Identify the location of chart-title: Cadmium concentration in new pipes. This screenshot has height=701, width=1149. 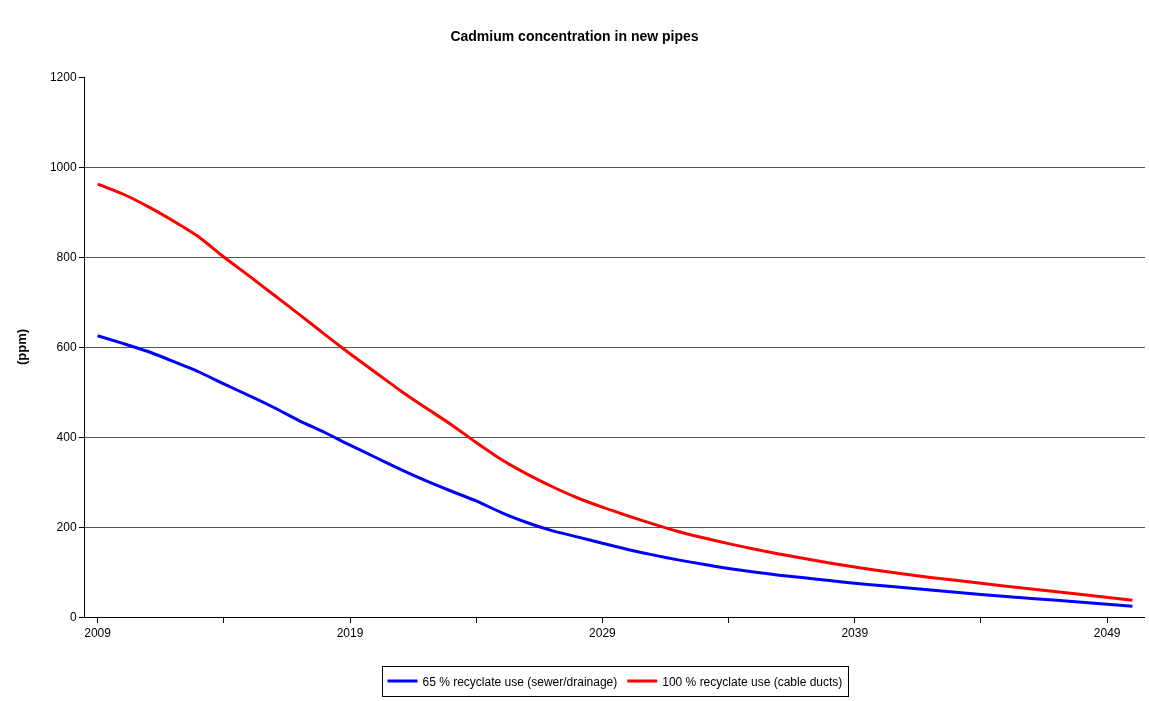
(574, 36).